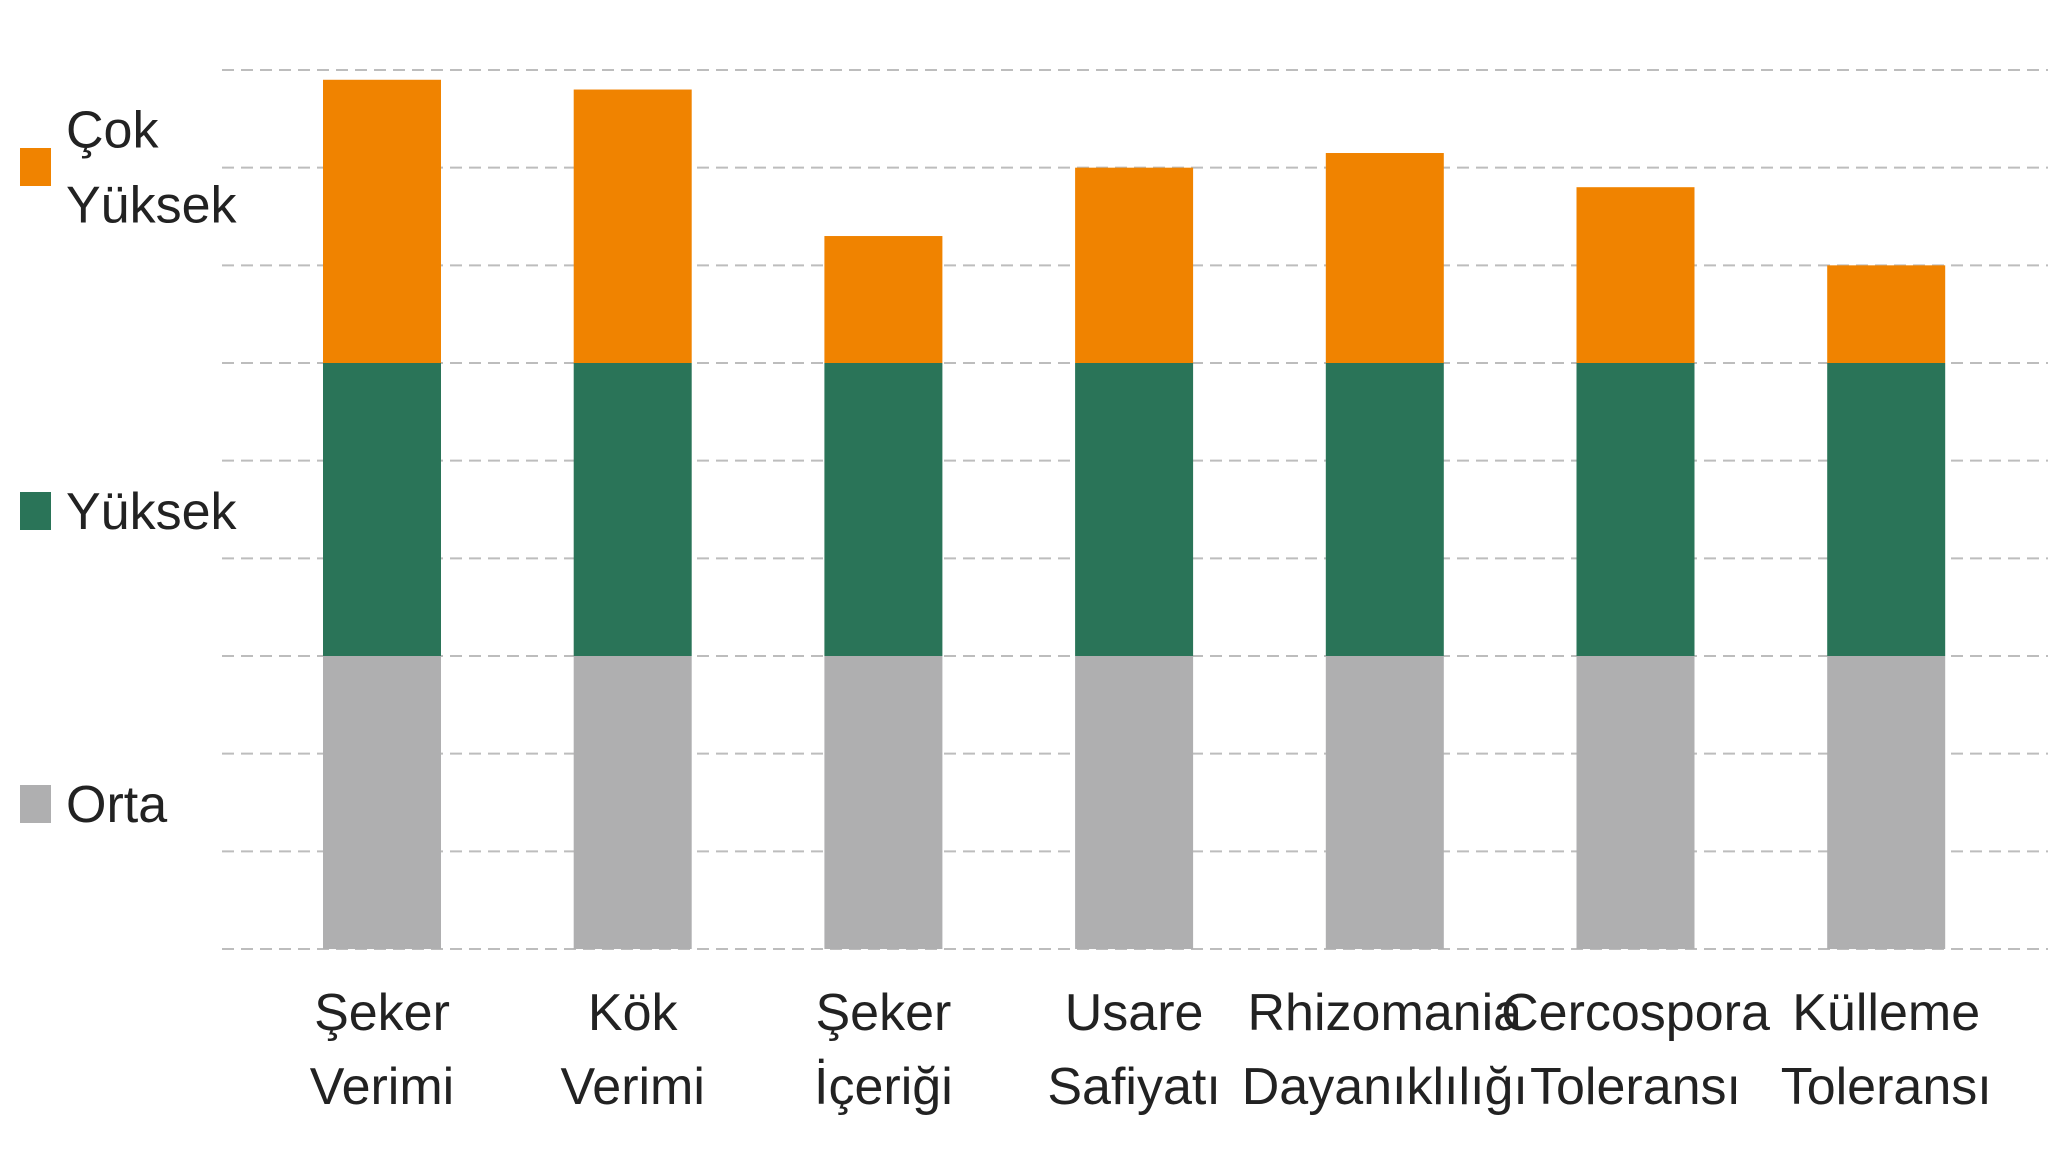 The height and width of the screenshot is (1157, 2048). Describe the element at coordinates (1886, 1013) in the screenshot. I see `x-tick-label-line: Külleme` at that location.